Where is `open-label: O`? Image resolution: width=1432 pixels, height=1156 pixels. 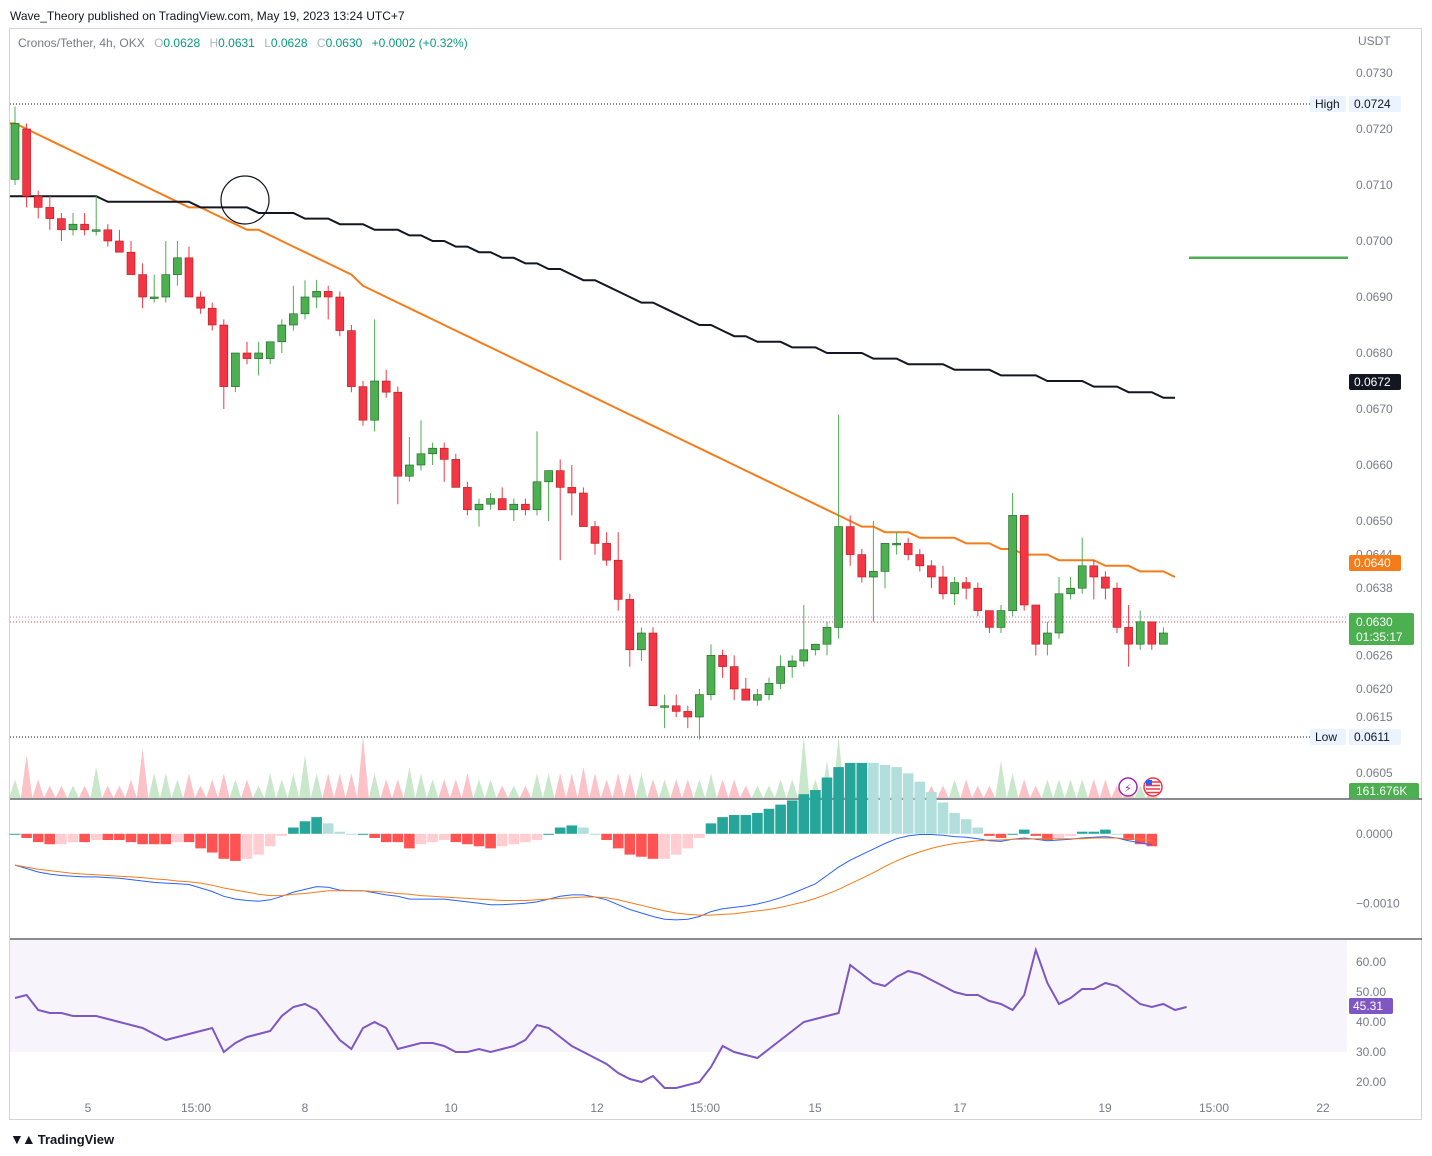 open-label: O is located at coordinates (159, 43).